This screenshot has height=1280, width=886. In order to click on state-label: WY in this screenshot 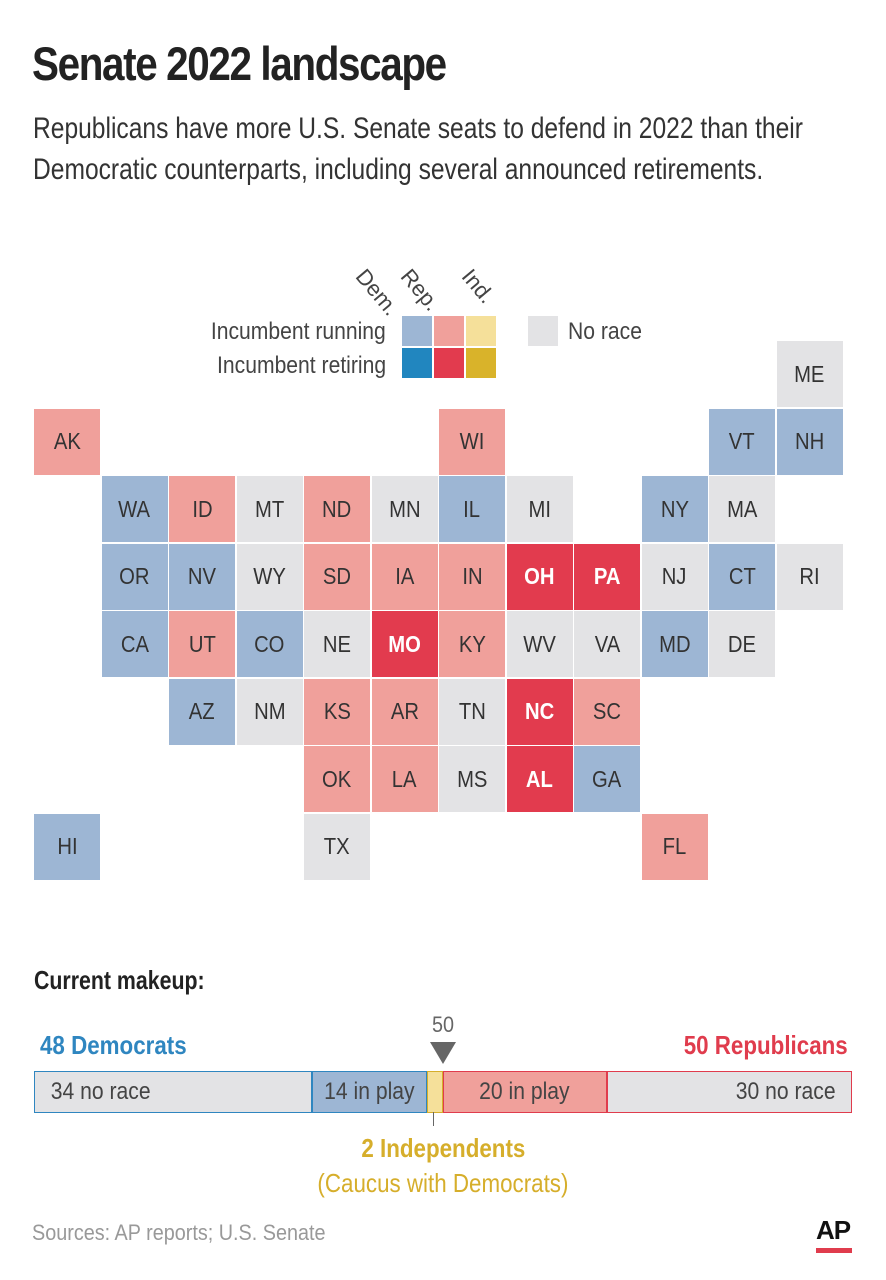, I will do `click(269, 576)`.